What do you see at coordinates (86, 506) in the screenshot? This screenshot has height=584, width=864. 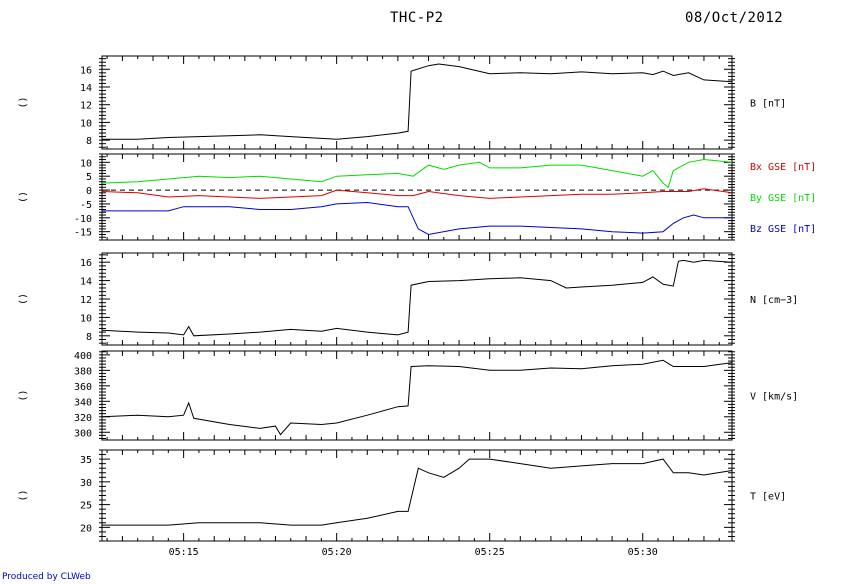 I see `y-tick-label: 25` at bounding box center [86, 506].